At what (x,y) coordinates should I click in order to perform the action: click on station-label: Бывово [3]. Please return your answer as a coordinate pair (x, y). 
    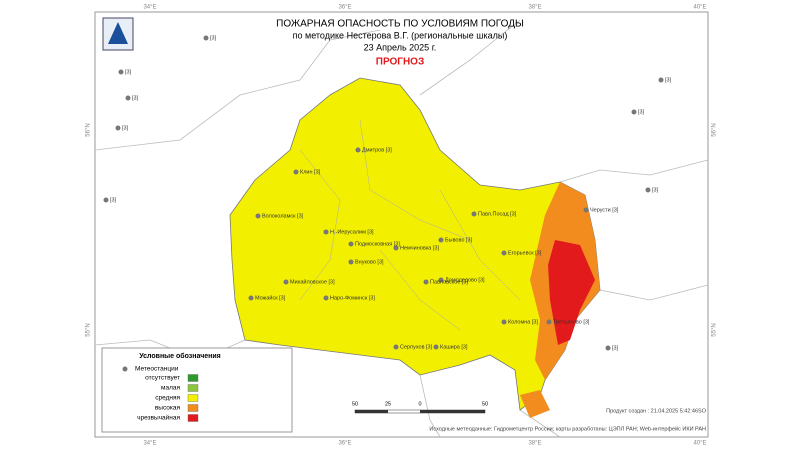
    Looking at the image, I should click on (459, 240).